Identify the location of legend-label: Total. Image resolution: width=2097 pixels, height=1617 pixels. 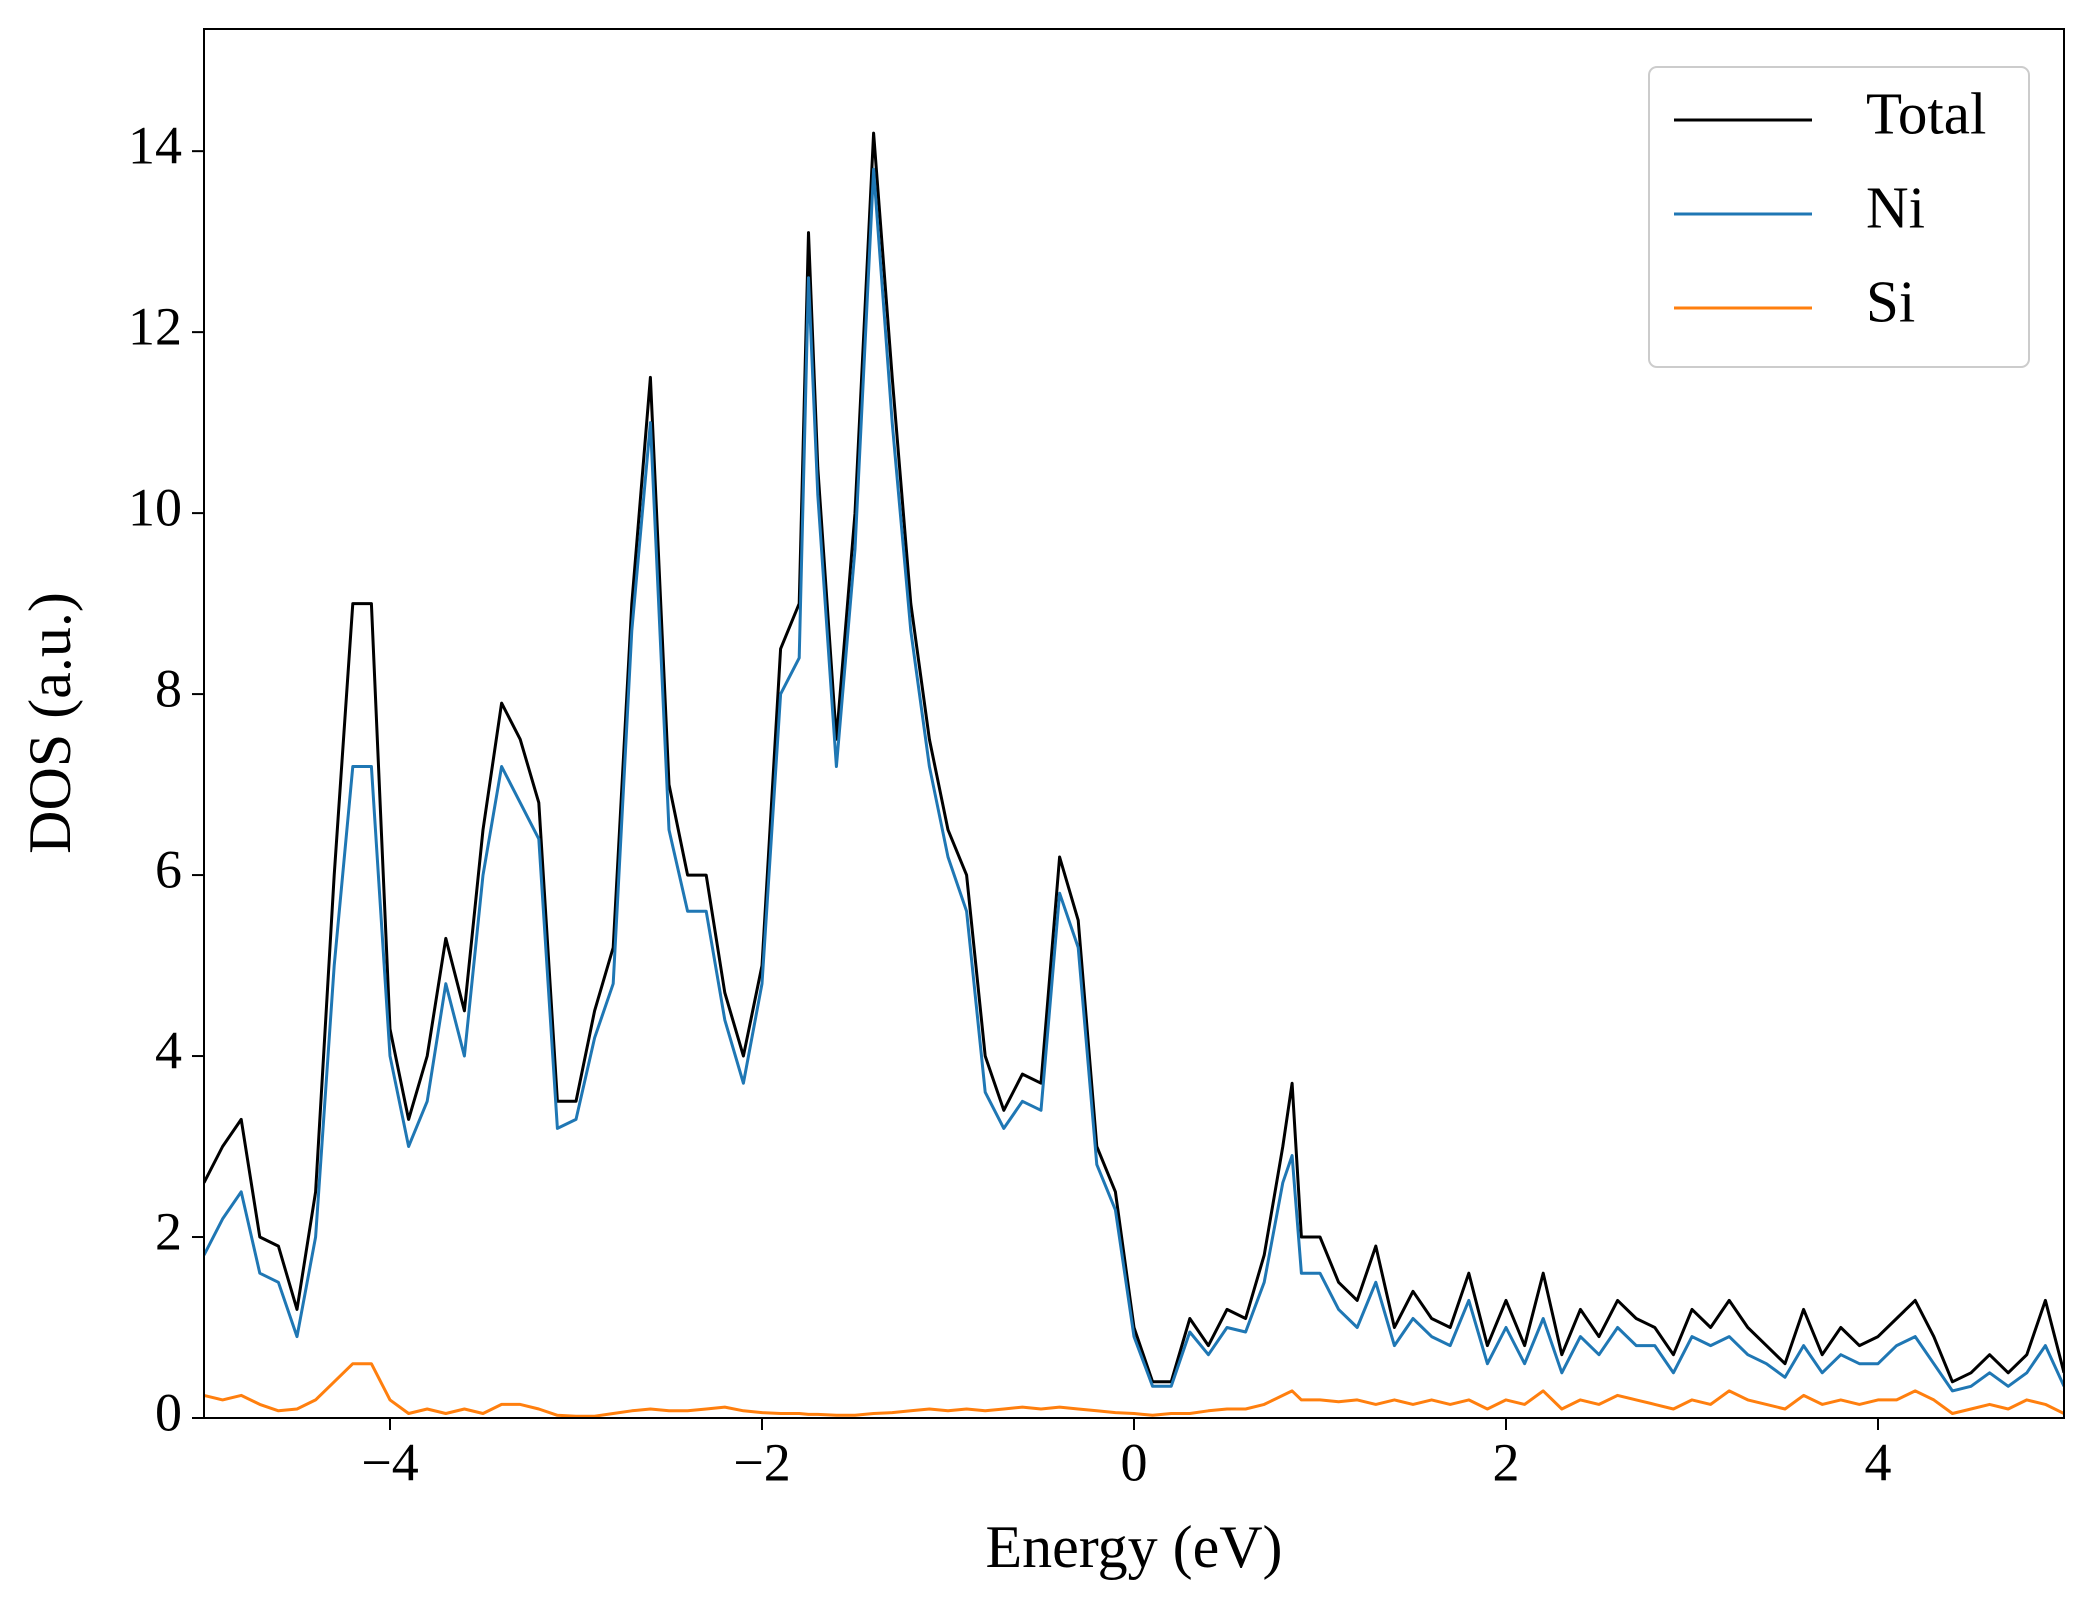
(1926, 114).